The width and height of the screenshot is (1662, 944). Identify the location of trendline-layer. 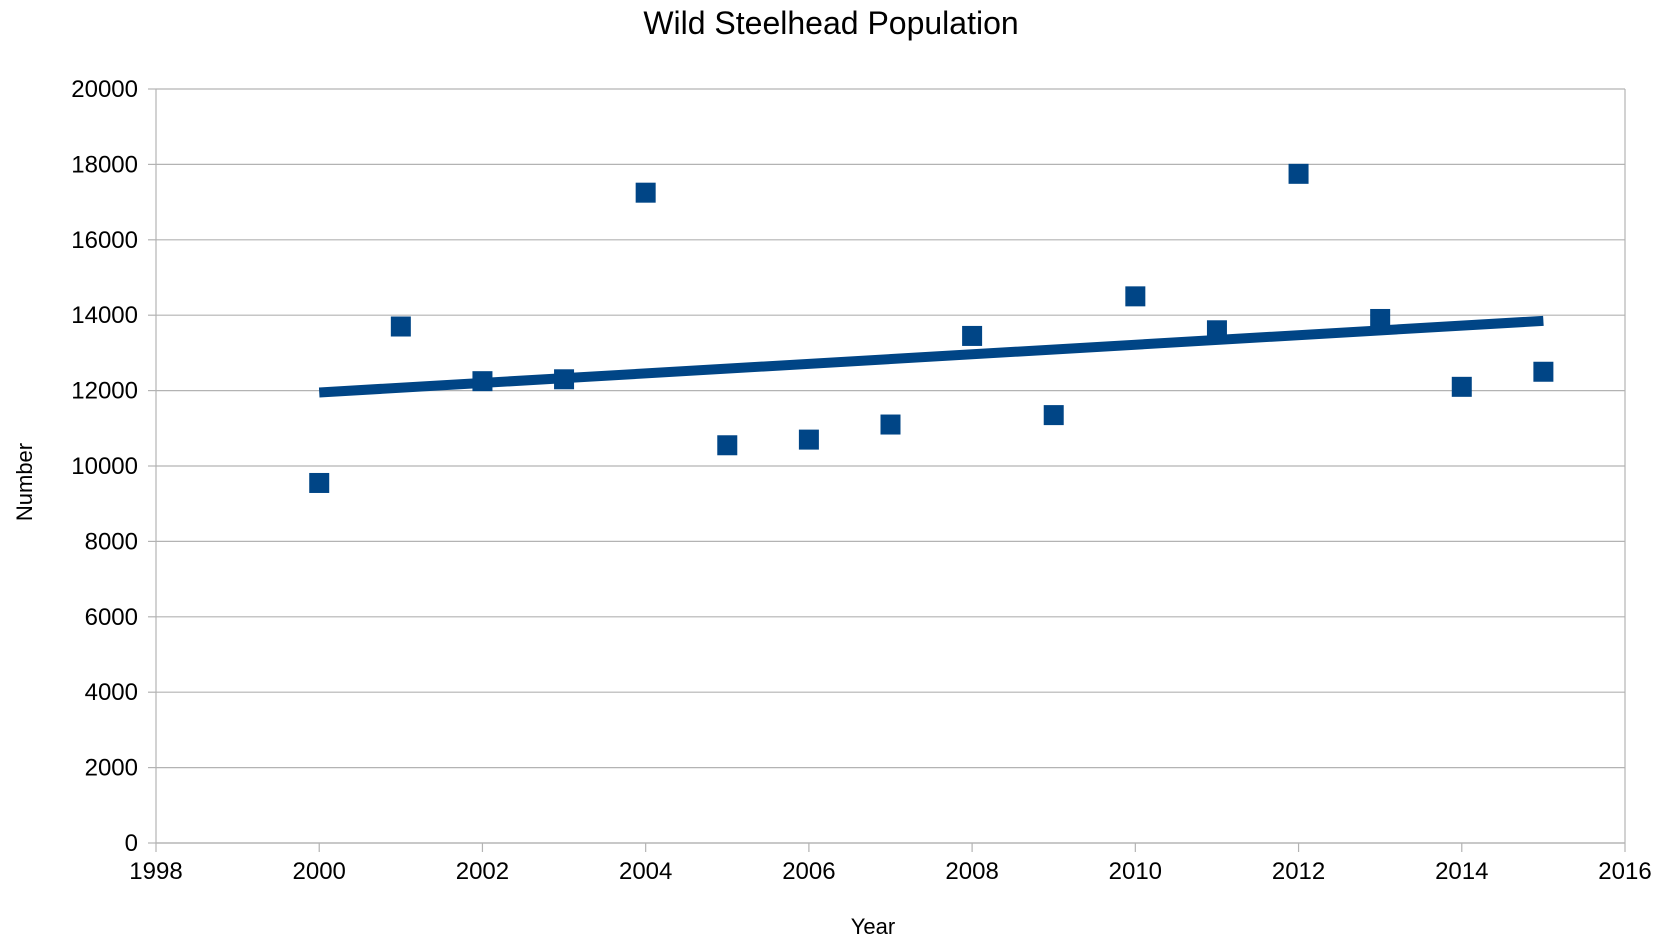
(931, 356).